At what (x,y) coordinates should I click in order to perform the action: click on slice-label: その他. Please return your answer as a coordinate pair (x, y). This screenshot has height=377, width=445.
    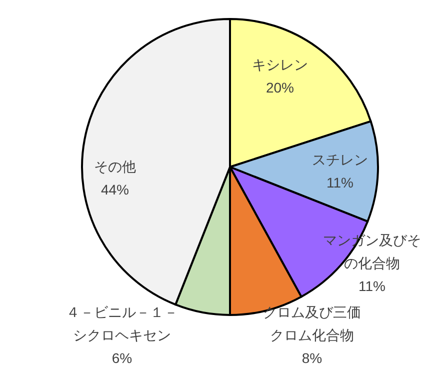
    Looking at the image, I should click on (115, 166).